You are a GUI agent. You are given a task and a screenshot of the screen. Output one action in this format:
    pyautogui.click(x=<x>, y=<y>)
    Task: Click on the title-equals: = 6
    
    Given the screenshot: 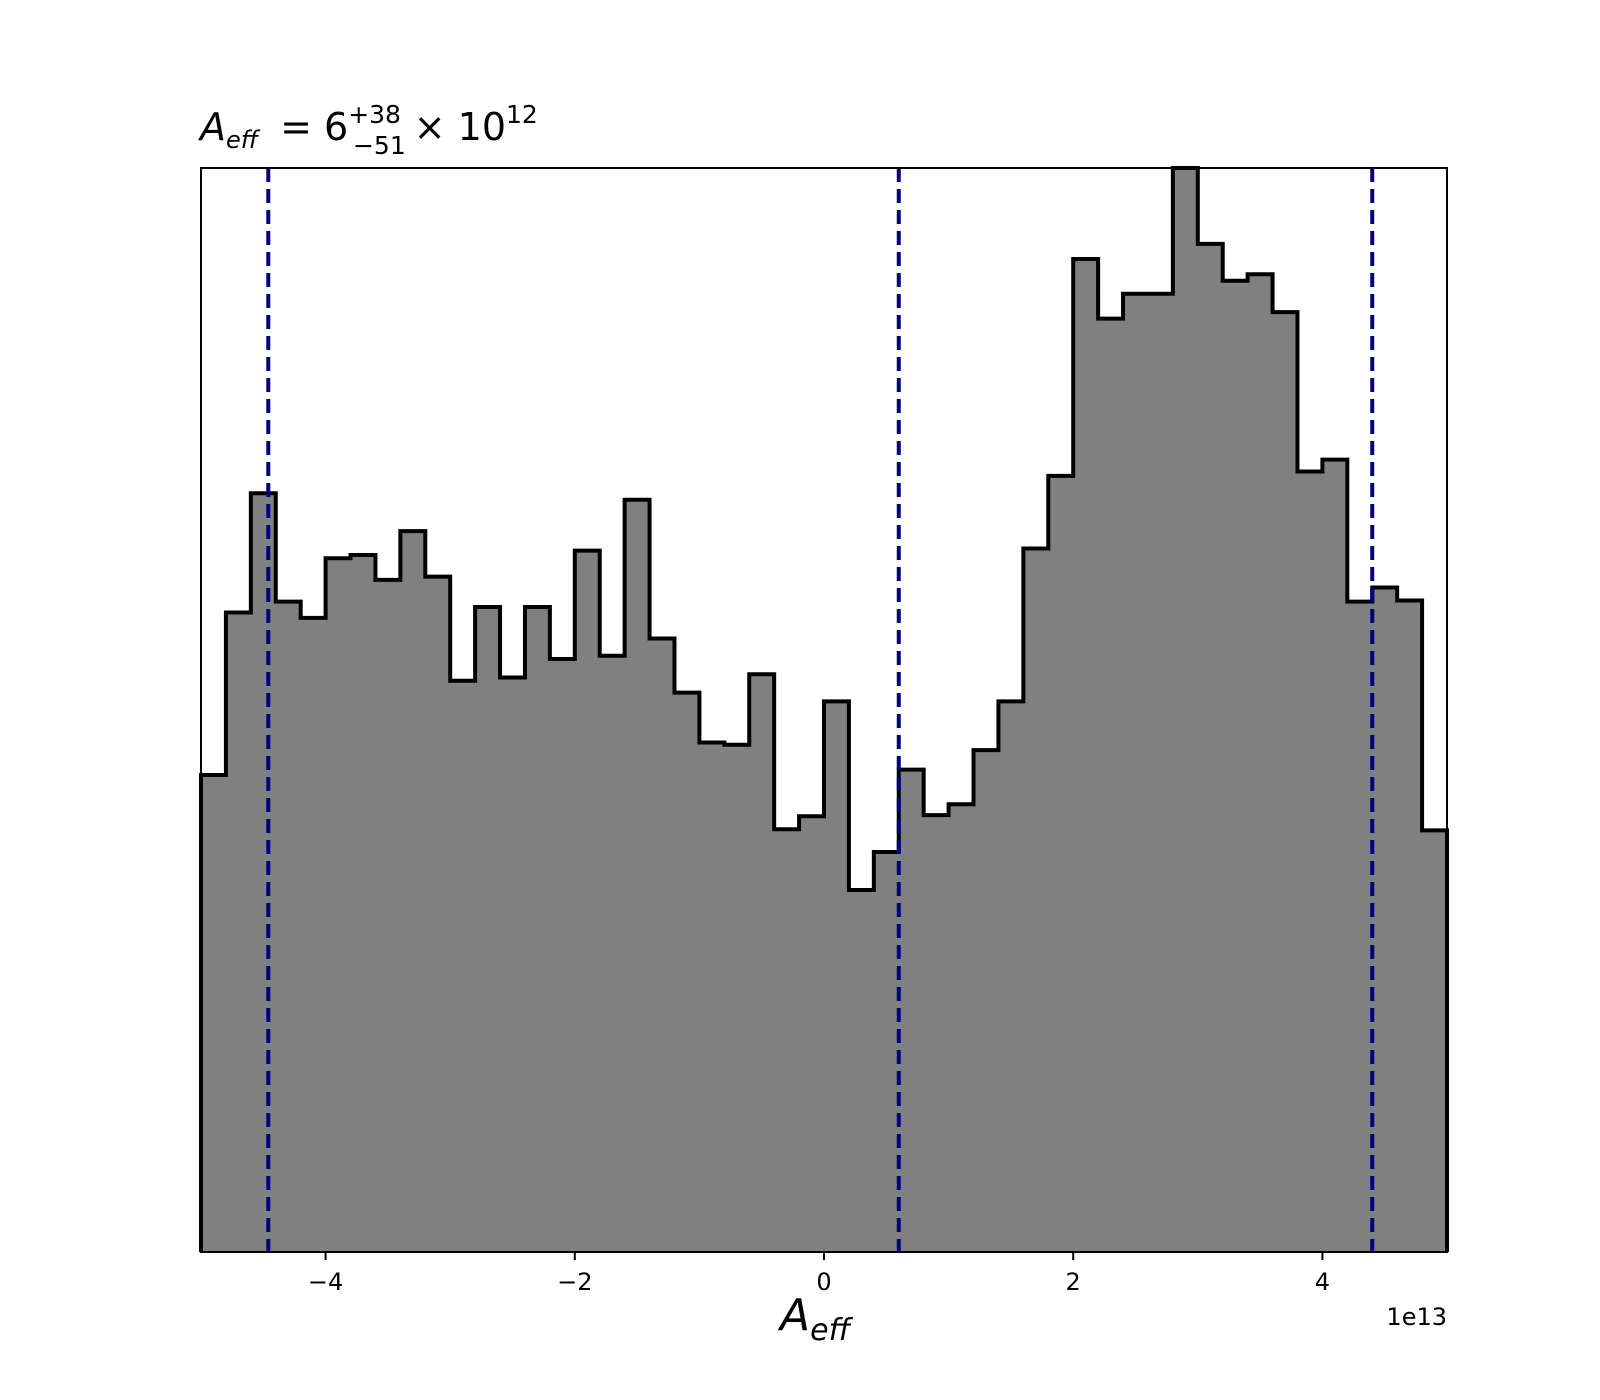 What is the action you would take?
    pyautogui.click(x=314, y=127)
    